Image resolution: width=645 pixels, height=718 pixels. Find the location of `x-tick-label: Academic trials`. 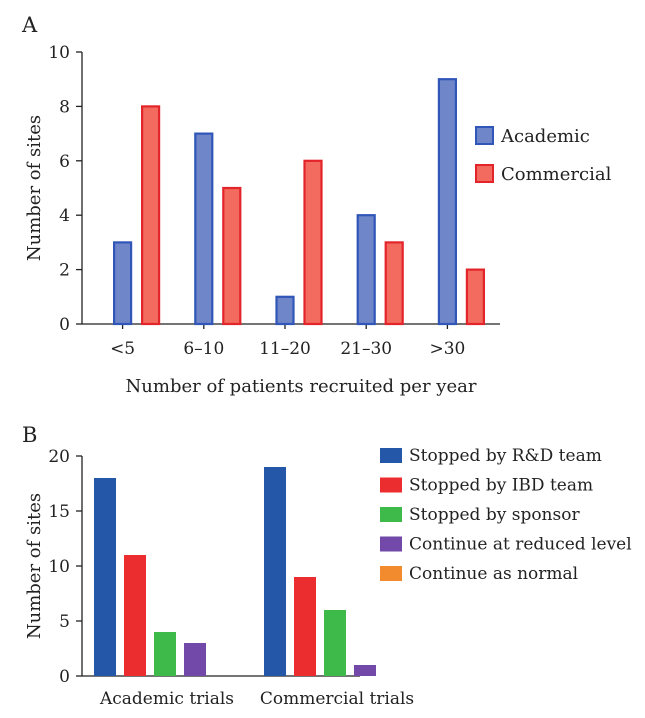

x-tick-label: Academic trials is located at coordinates (166, 699).